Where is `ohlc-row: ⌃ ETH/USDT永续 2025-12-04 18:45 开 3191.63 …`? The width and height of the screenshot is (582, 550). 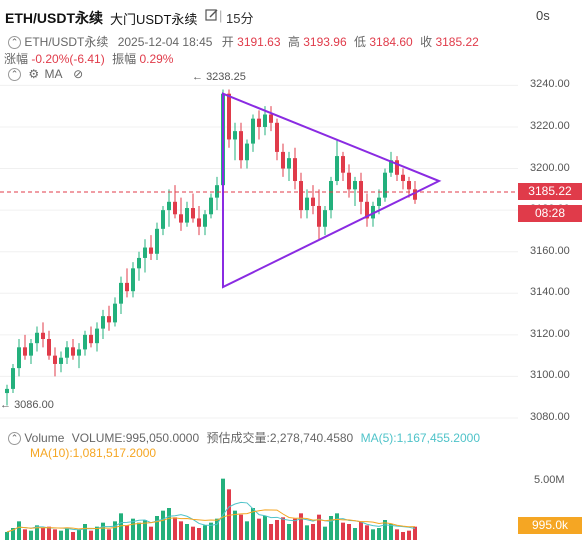 ohlc-row: ⌃ ETH/USDT永续 2025-12-04 18:45 开 3191.63 … is located at coordinates (243, 41).